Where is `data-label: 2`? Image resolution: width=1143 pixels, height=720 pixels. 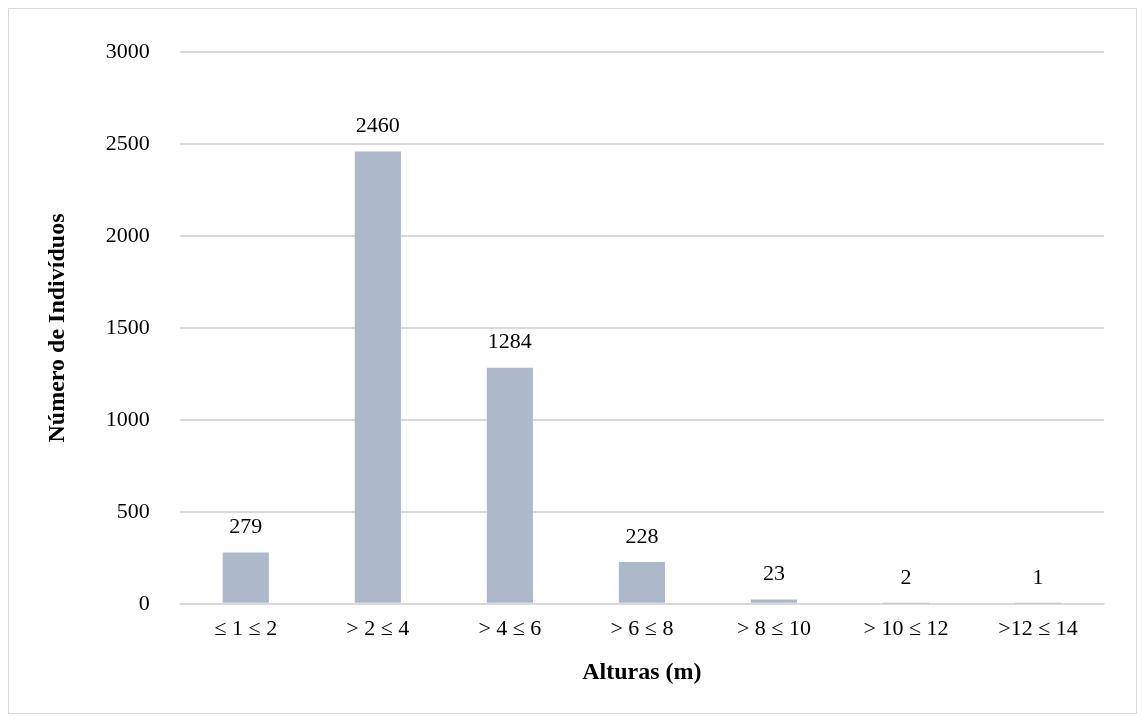
data-label: 2 is located at coordinates (906, 577).